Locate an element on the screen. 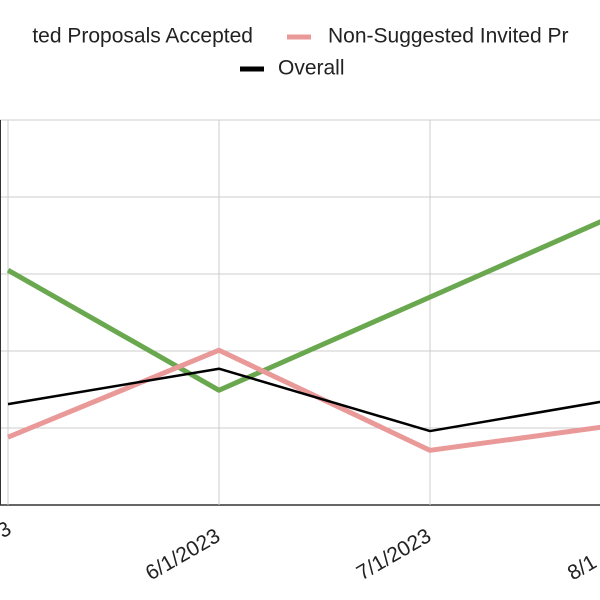 Image resolution: width=600 pixels, height=600 pixels. x-tick-label: 6/1/2023 is located at coordinates (183, 554).